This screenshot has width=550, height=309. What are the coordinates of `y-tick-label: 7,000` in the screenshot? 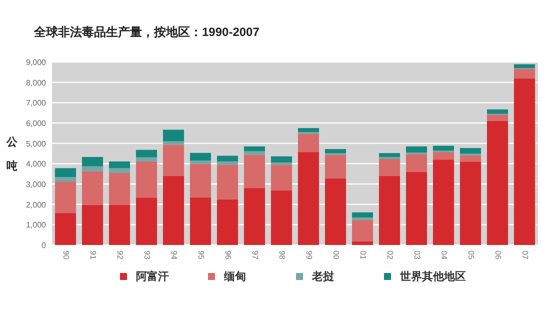 It's located at (36, 103).